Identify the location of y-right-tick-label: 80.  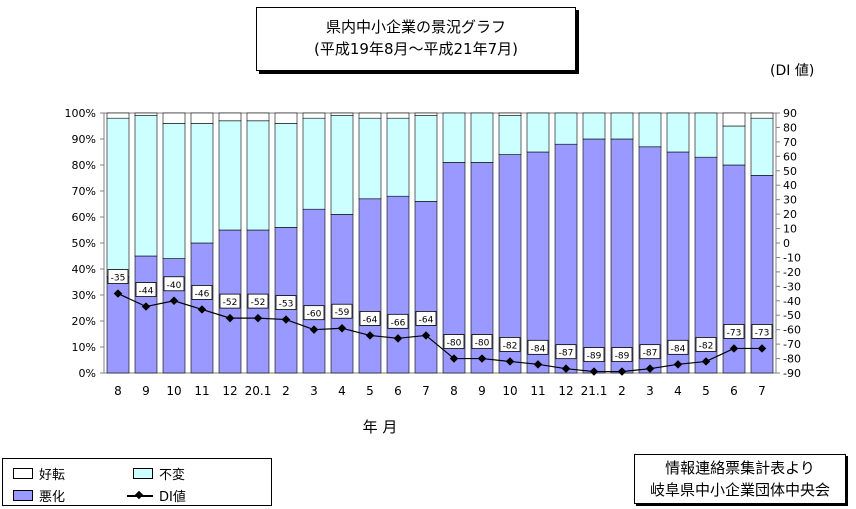
(790, 127).